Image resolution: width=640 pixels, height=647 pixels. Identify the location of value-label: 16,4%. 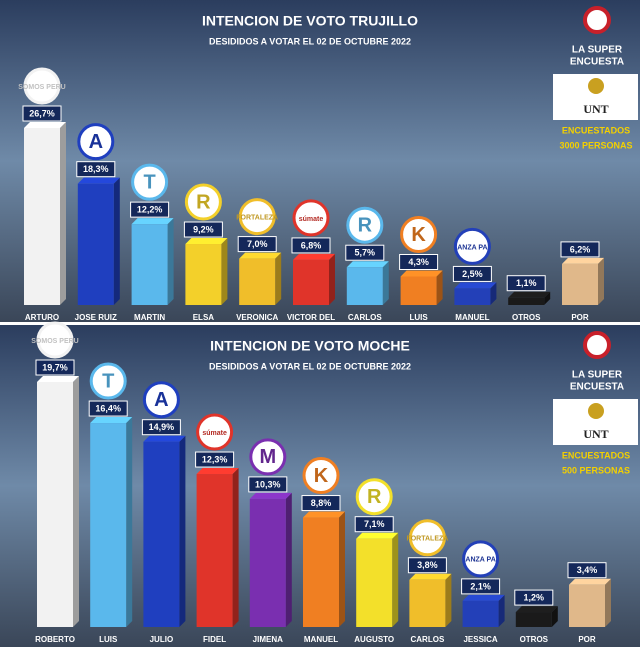
(108, 408).